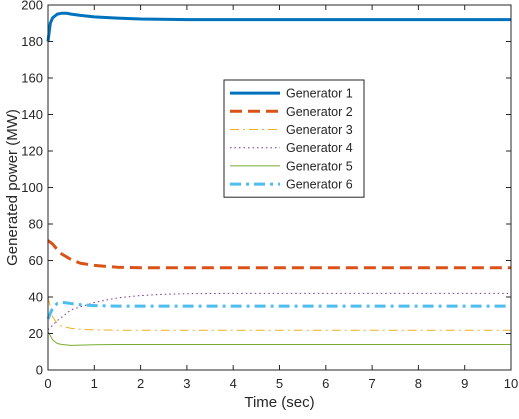 The image size is (519, 419). Describe the element at coordinates (325, 383) in the screenshot. I see `x-tick-label: 6` at that location.